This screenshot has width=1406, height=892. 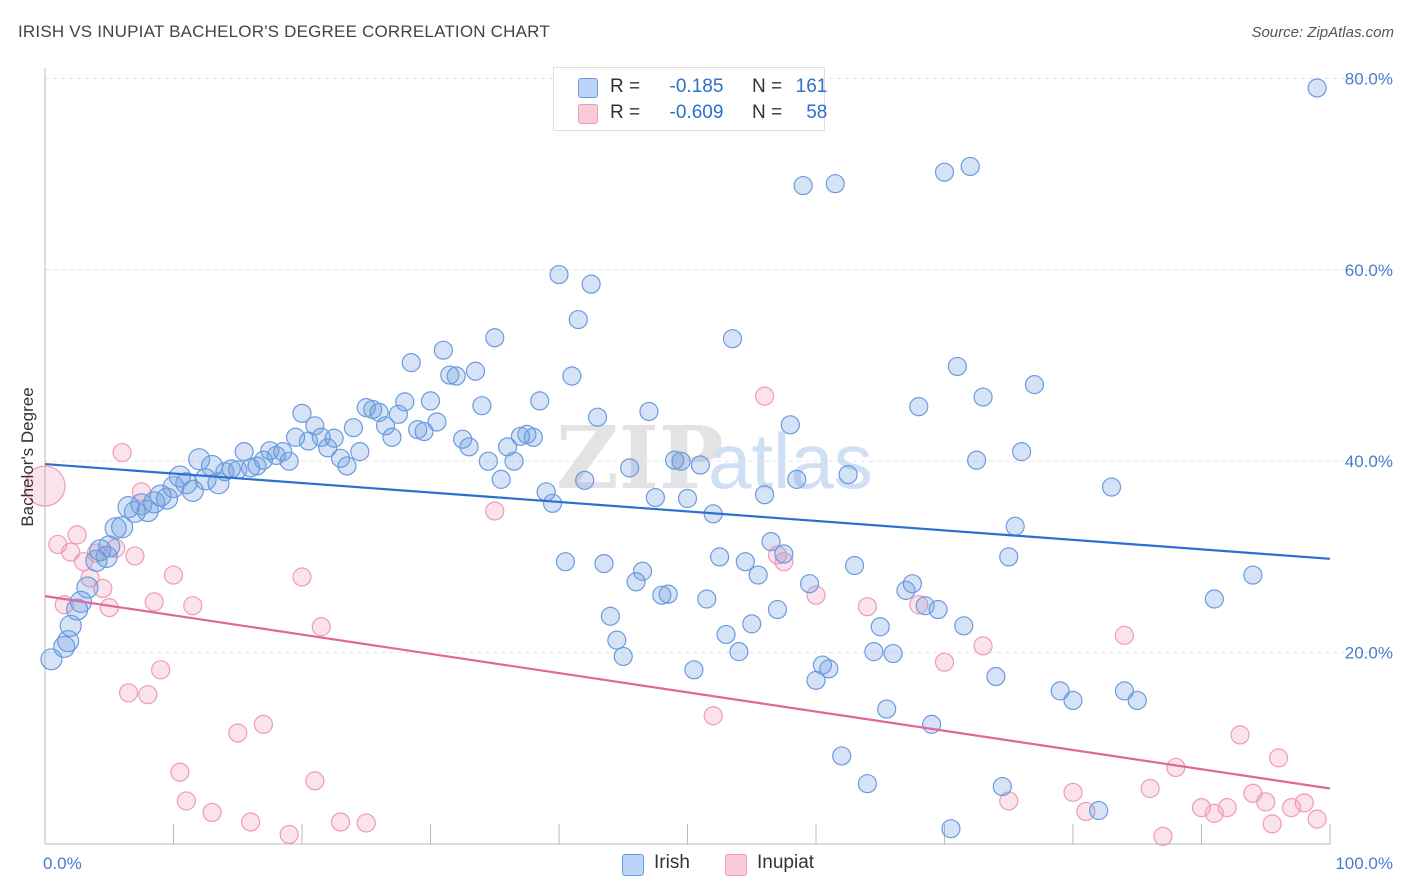 What do you see at coordinates (625, 112) in the screenshot?
I see `inupiat-r-label: R =` at bounding box center [625, 112].